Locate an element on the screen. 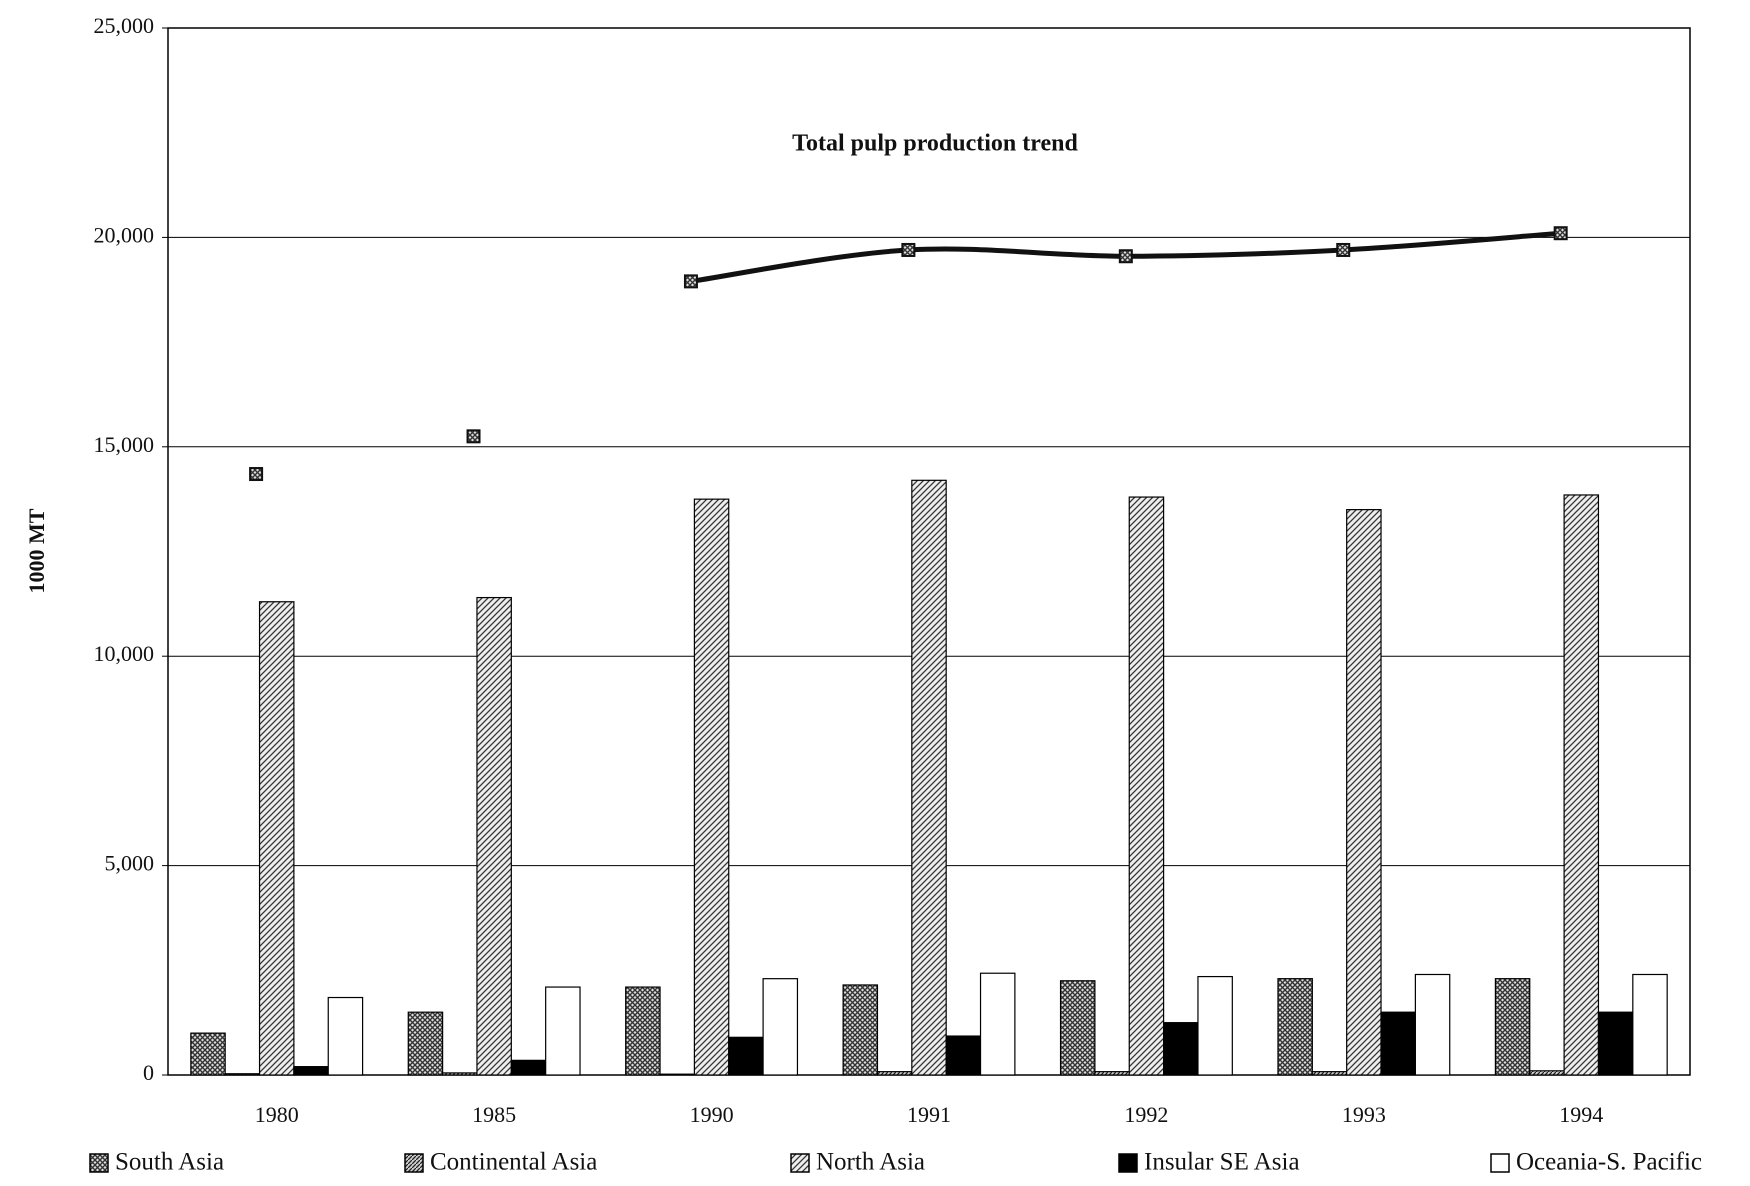 The width and height of the screenshot is (1750, 1186). y-tick-label: 5,000 is located at coordinates (130, 863).